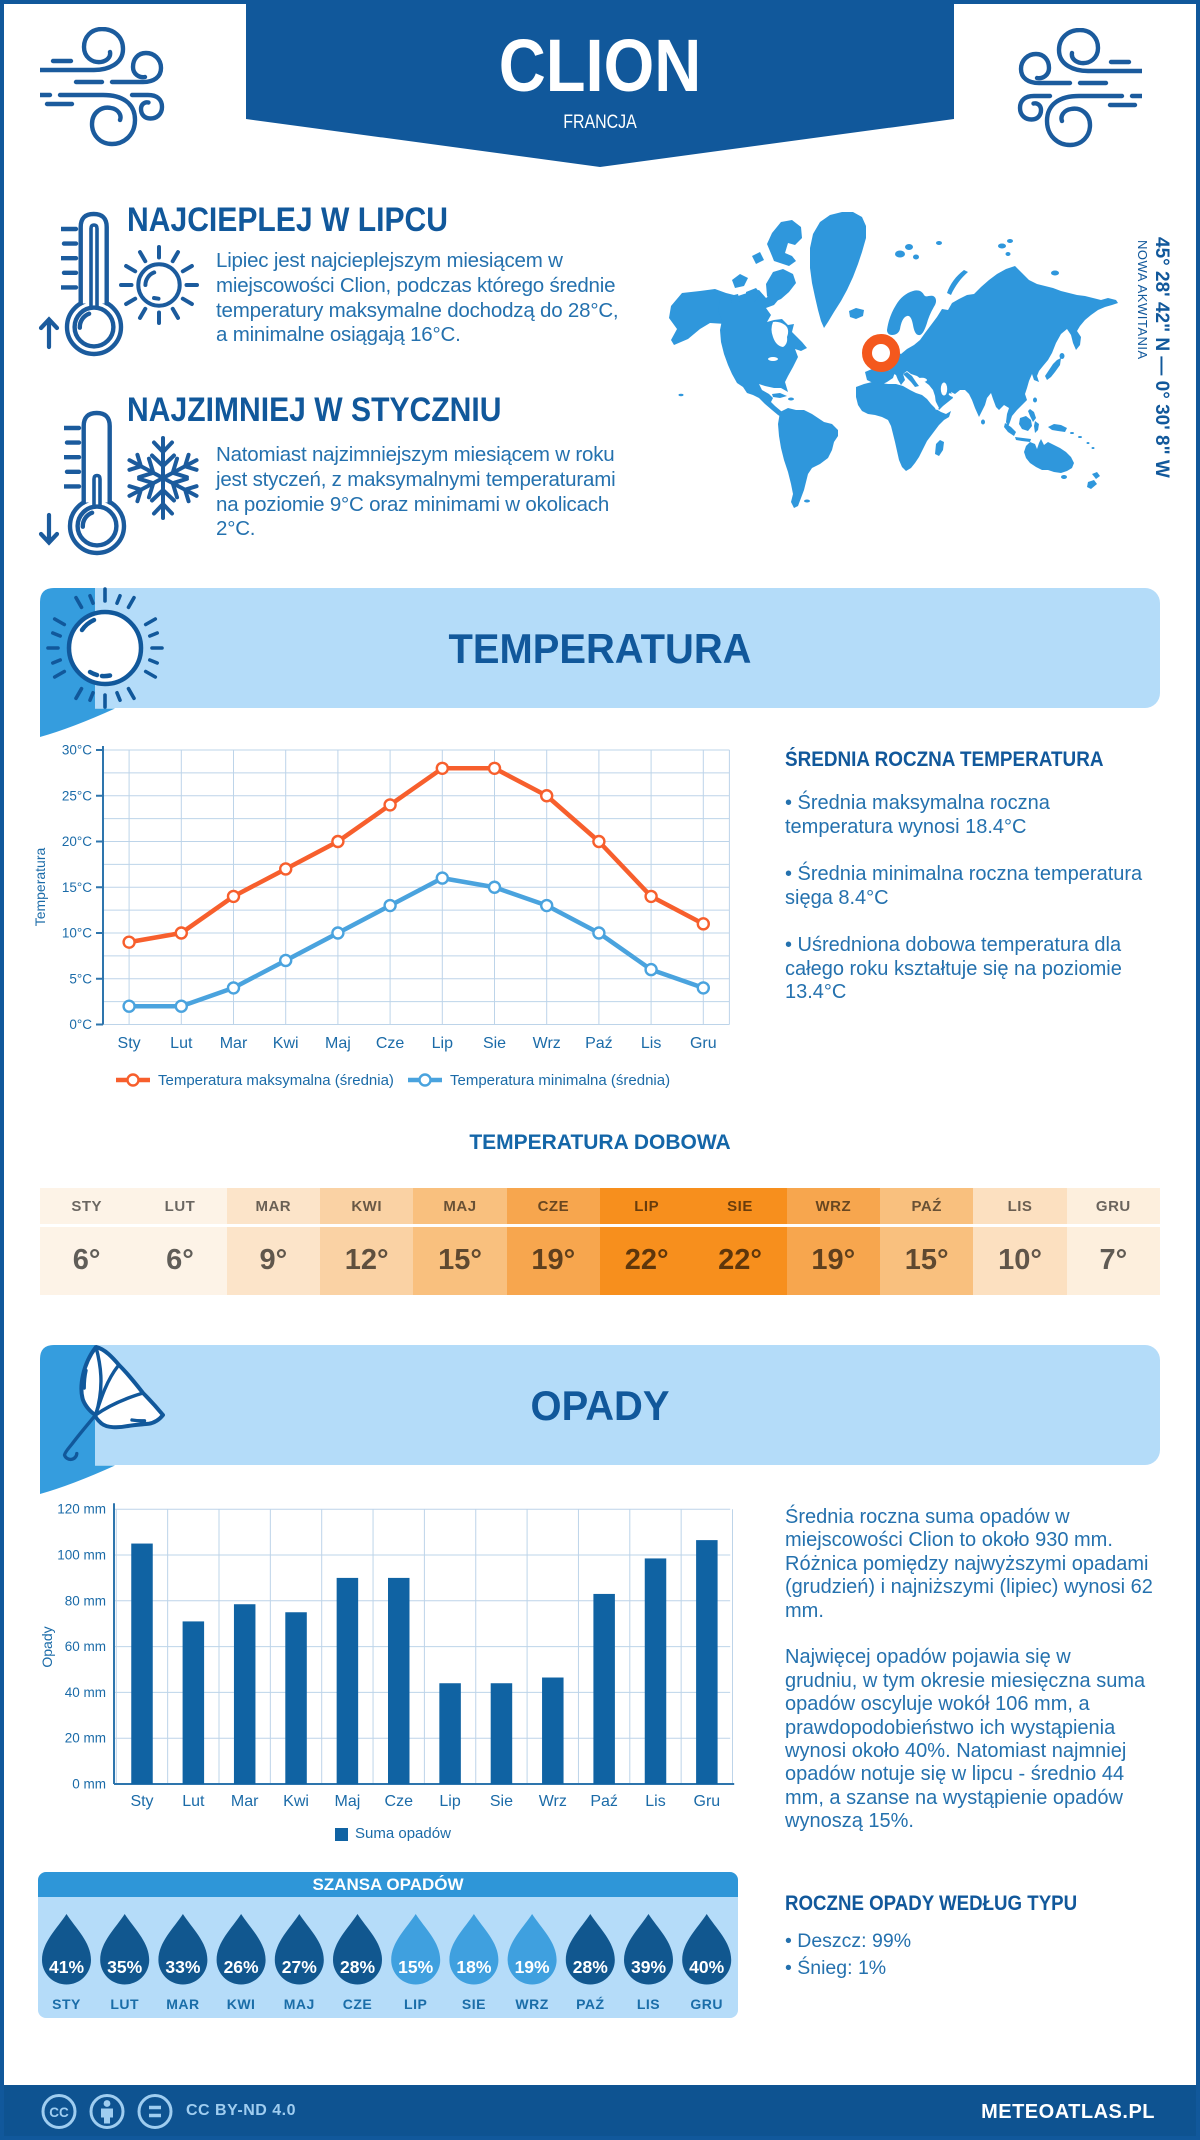 The image size is (1200, 2140). Describe the element at coordinates (89, 1784) in the screenshot. I see `svg-text: 0 mm` at that location.